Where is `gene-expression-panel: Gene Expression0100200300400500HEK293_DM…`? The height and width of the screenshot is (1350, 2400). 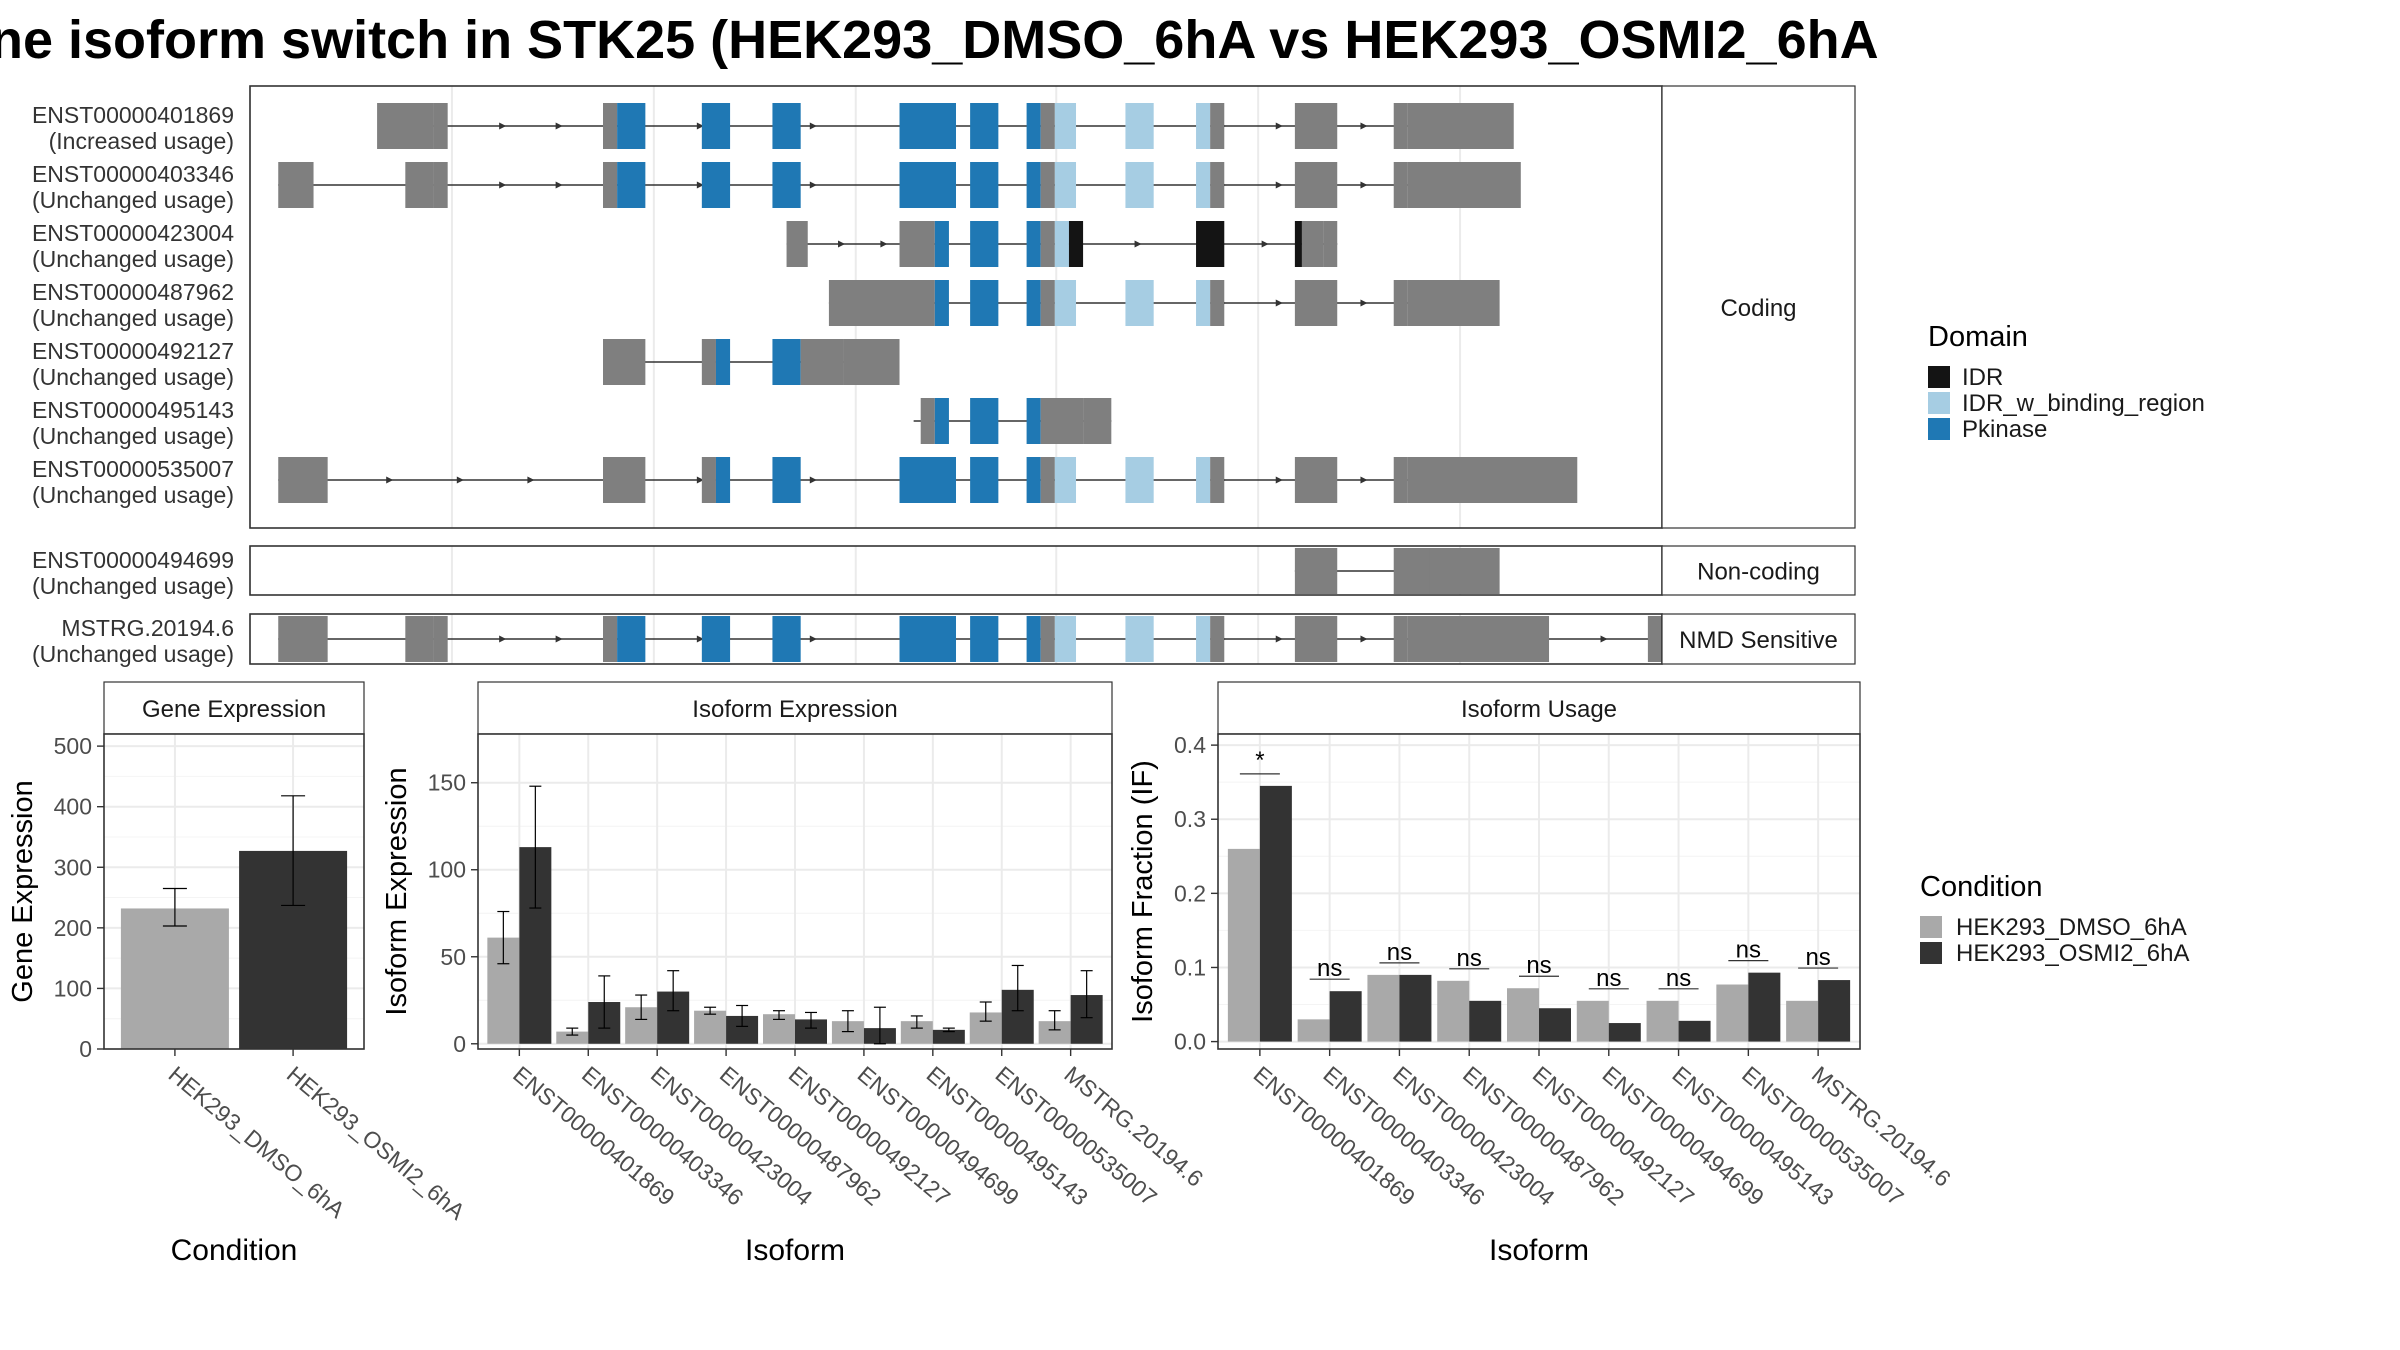
gene-expression-panel: Gene Expression0100200300400500HEK293_DM… is located at coordinates (238, 974).